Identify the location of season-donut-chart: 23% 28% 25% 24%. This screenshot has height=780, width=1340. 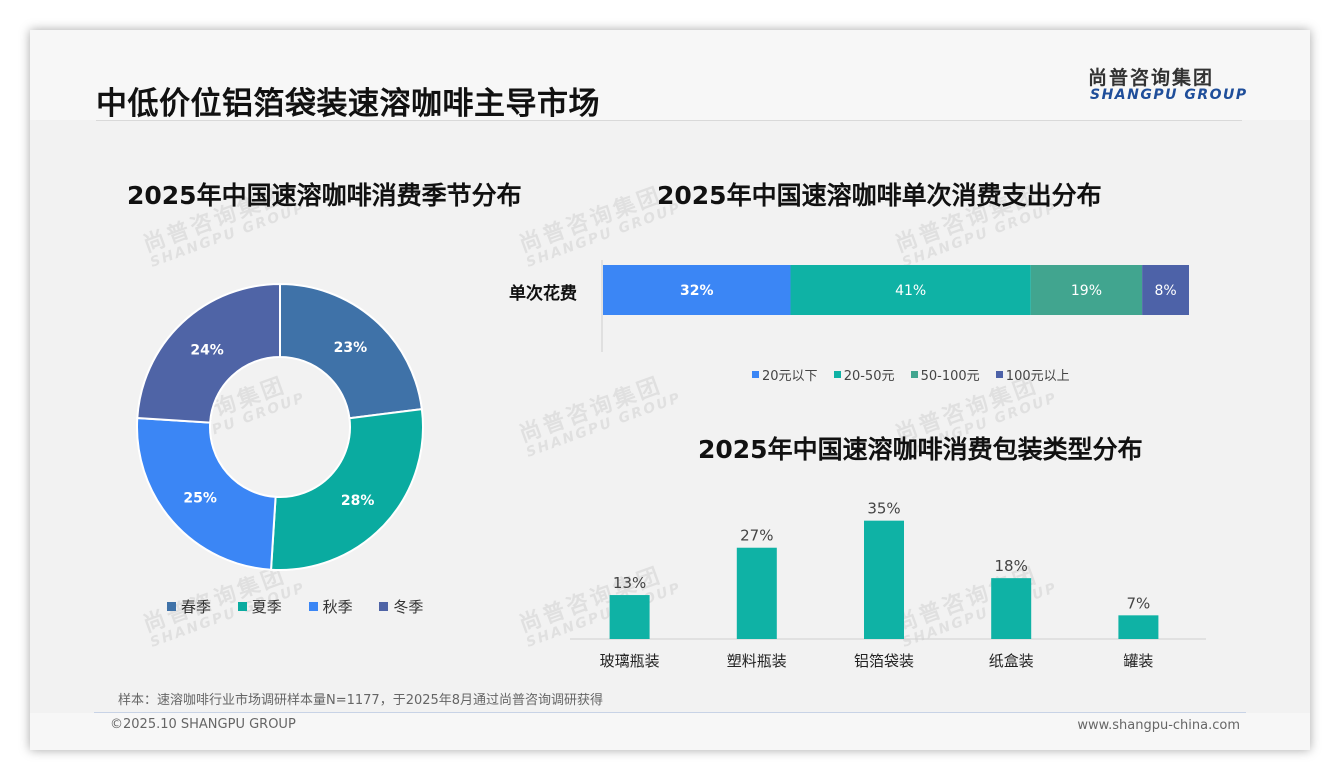
(280, 426).